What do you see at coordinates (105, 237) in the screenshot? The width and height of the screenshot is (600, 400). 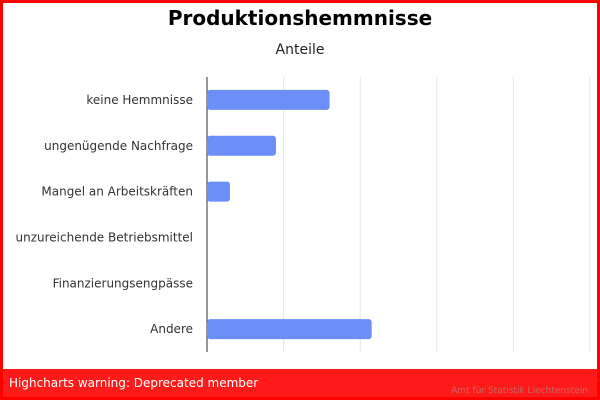 I see `category-label: unzureichende Betriebsmittel` at bounding box center [105, 237].